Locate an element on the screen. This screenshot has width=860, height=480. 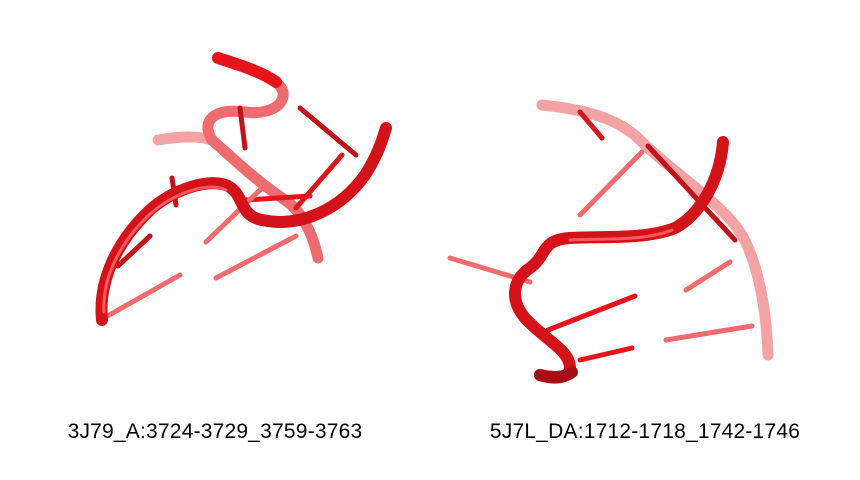
structure-label: 3J79_A:3724-3729_3759-3763 is located at coordinates (215, 431).